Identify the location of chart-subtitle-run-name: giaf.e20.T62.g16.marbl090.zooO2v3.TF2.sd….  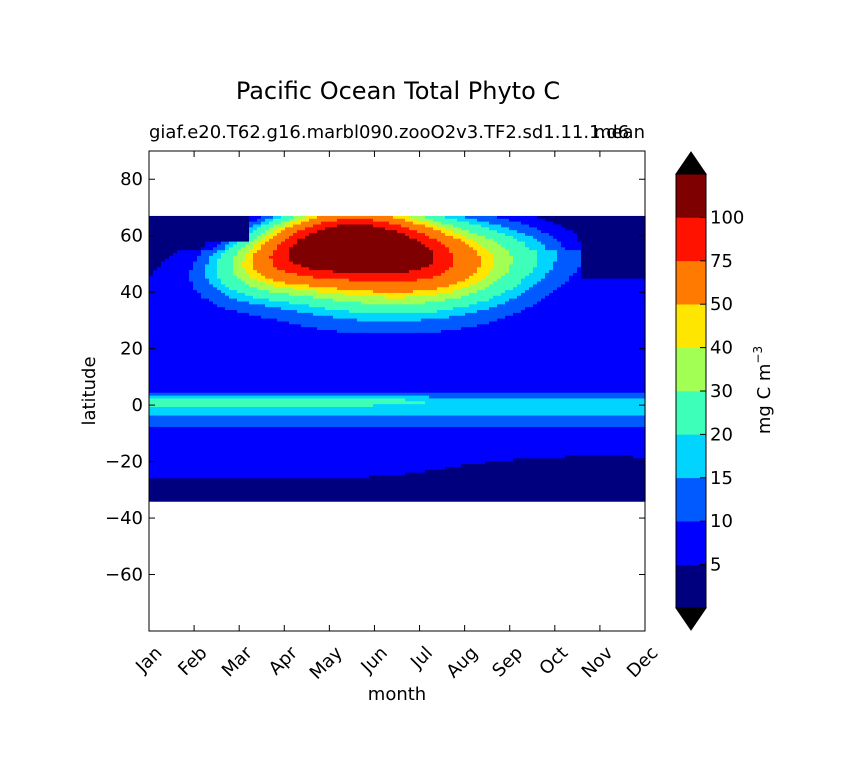
(389, 132).